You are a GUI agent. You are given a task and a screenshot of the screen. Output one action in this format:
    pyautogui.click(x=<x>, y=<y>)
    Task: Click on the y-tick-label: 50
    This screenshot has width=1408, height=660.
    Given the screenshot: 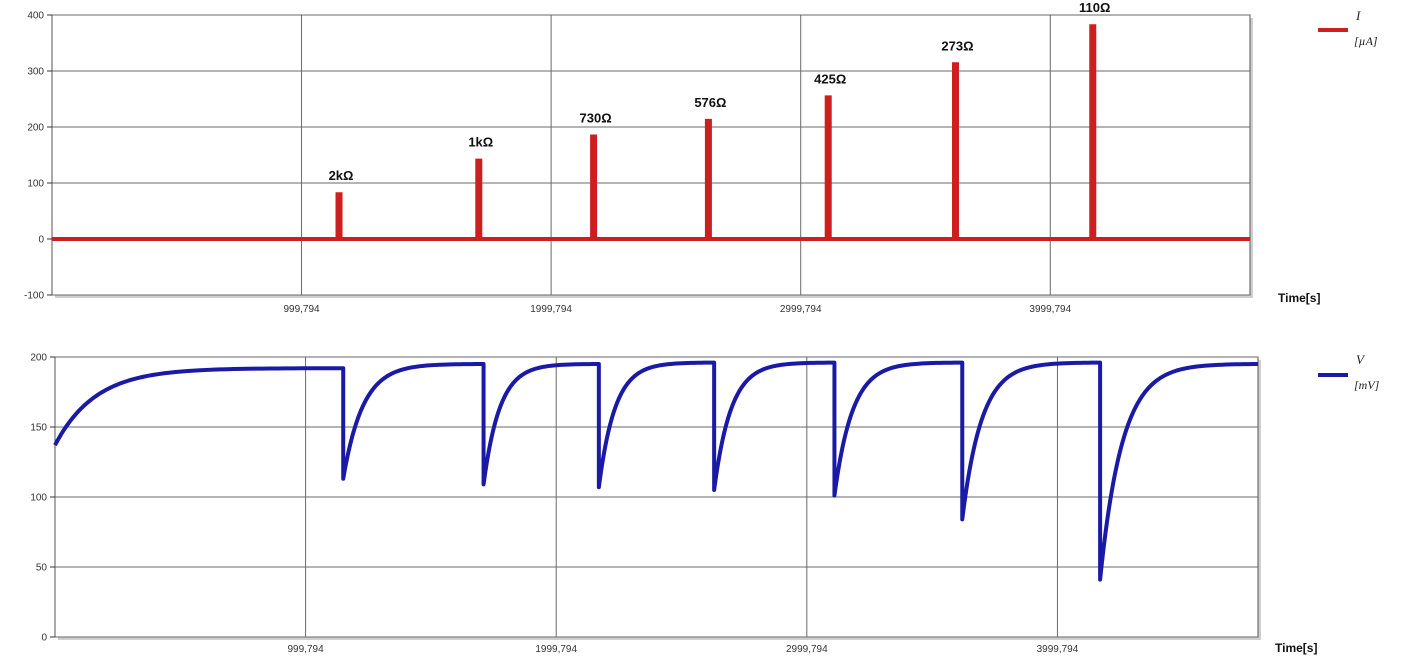 What is the action you would take?
    pyautogui.click(x=42, y=568)
    